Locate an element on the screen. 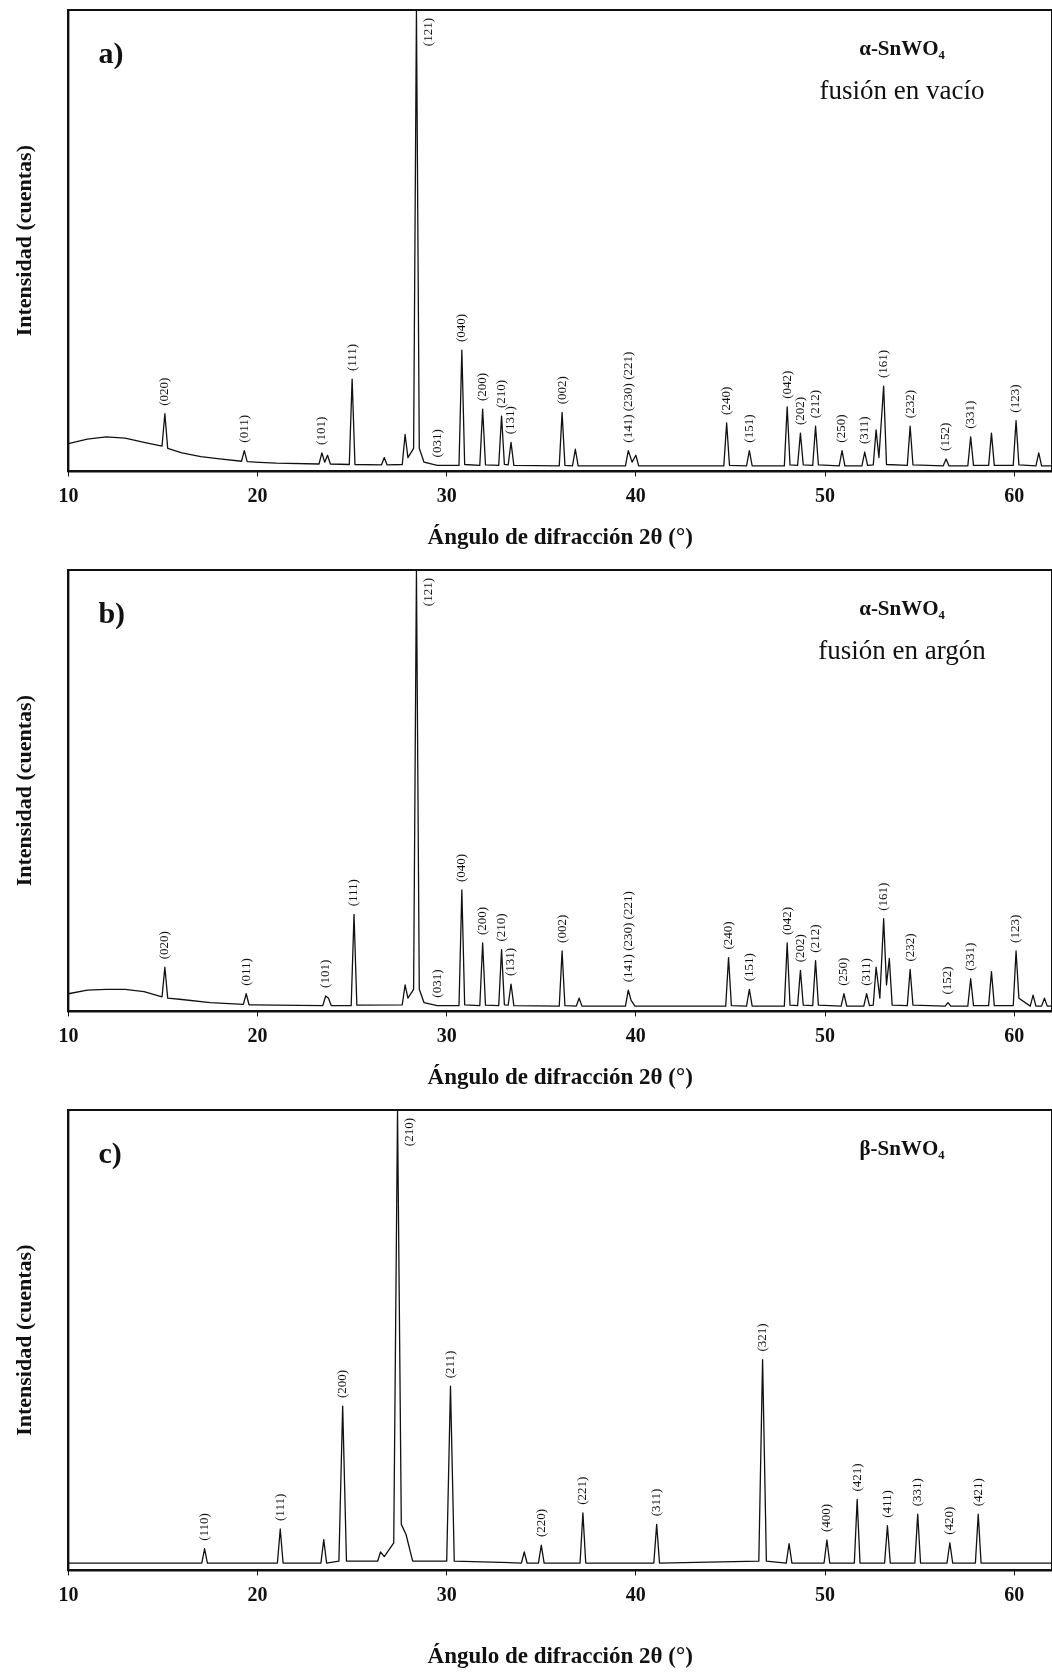 Image resolution: width=1052 pixels, height=1679 pixels. annotation: (220) is located at coordinates (540, 1523).